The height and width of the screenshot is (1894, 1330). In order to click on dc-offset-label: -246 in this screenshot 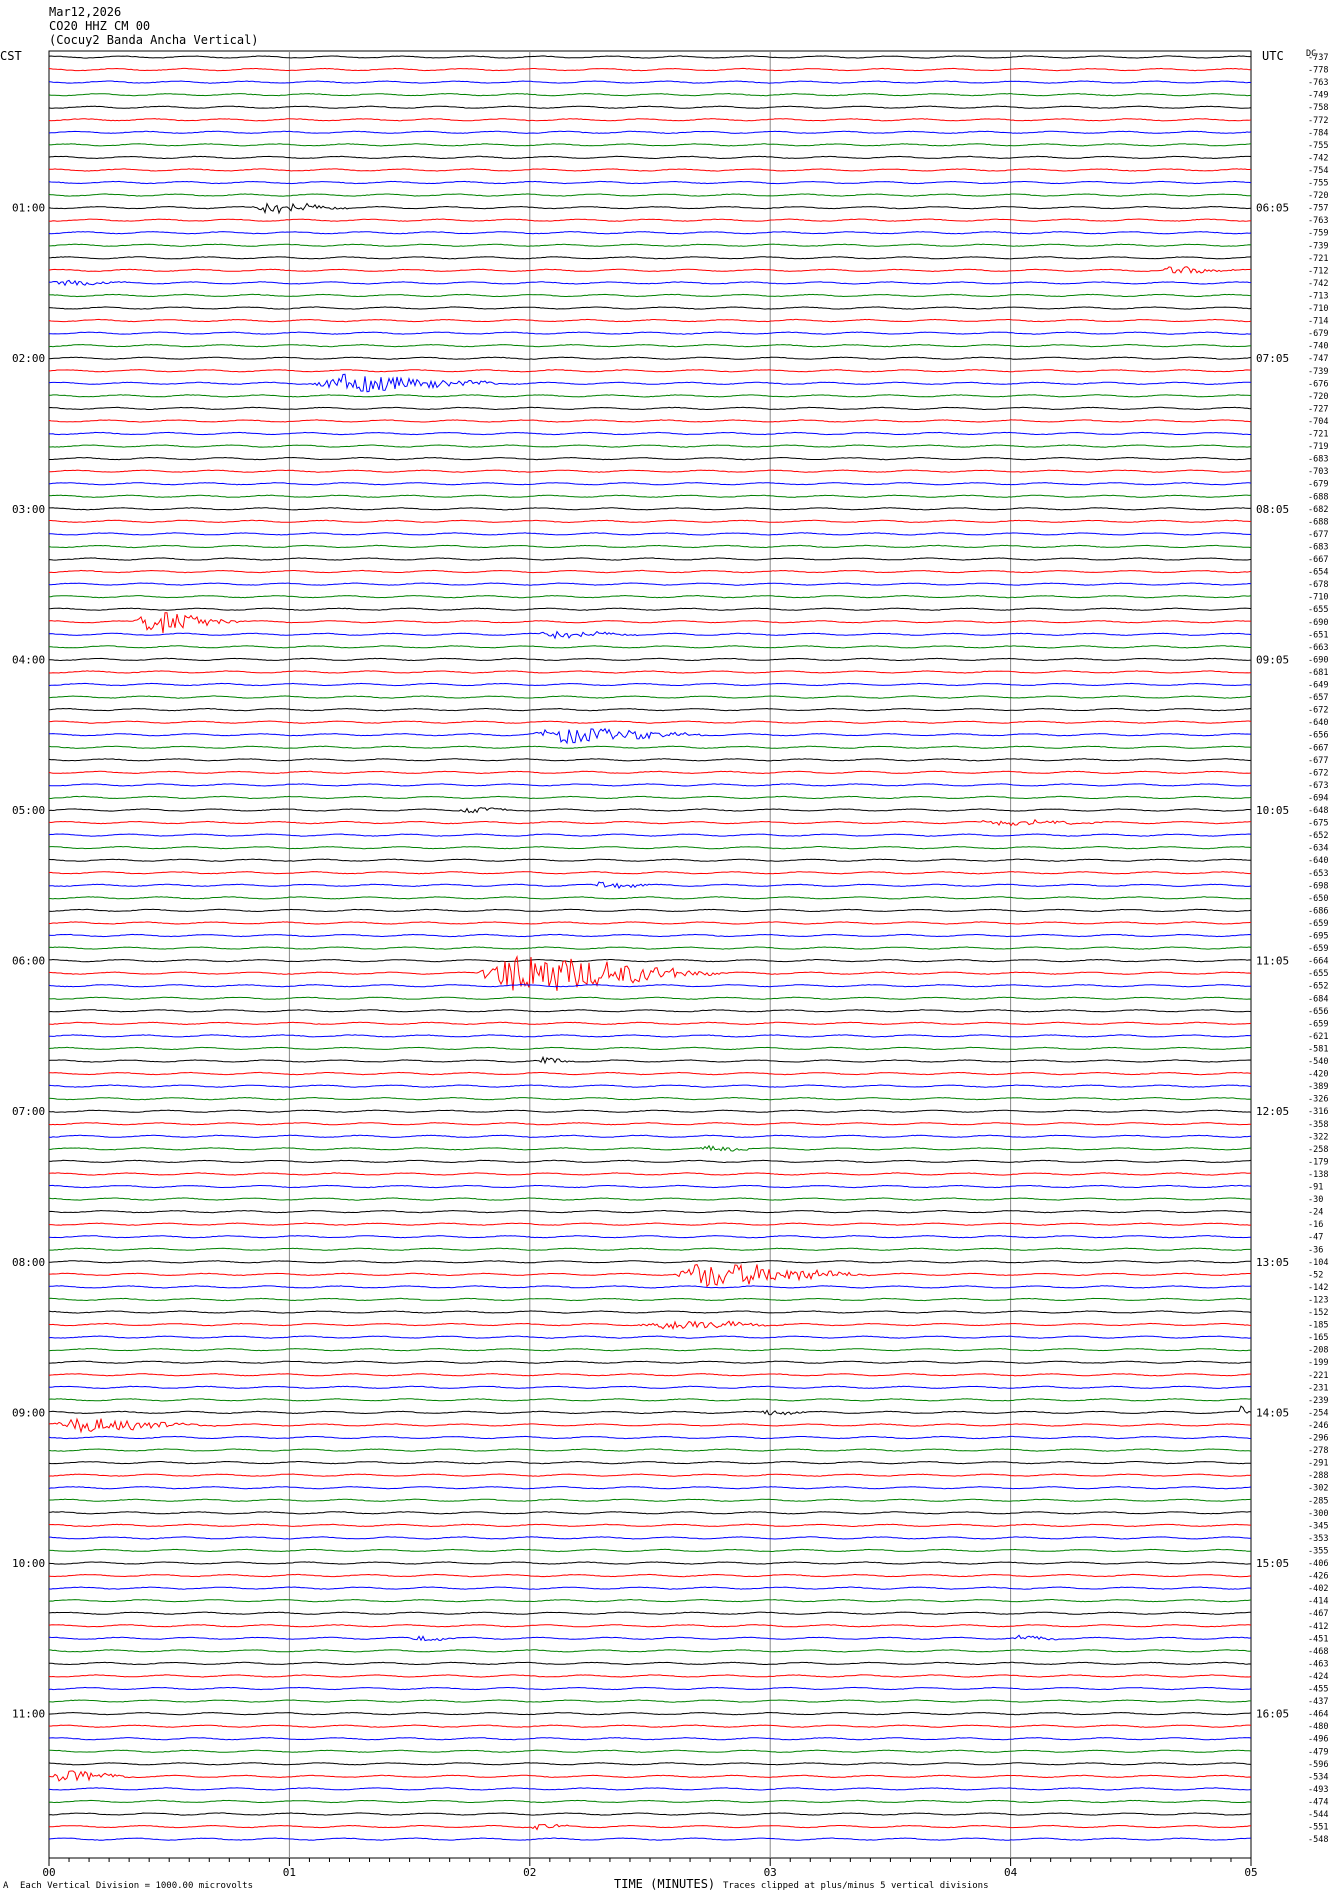, I will do `click(1318, 1426)`.